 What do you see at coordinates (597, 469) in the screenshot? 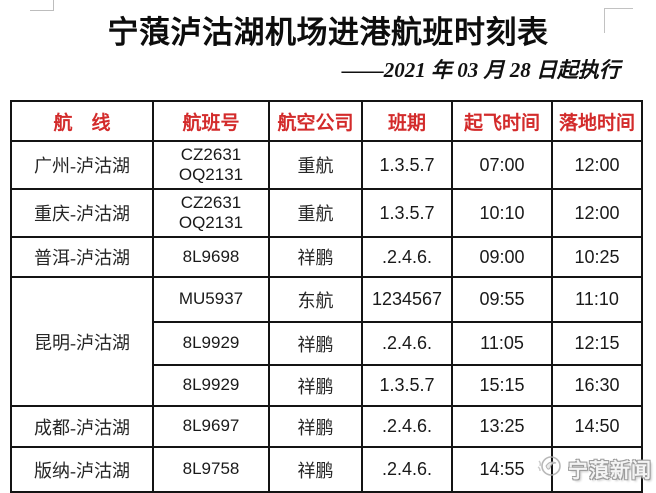
I see `cell-arrival-time` at bounding box center [597, 469].